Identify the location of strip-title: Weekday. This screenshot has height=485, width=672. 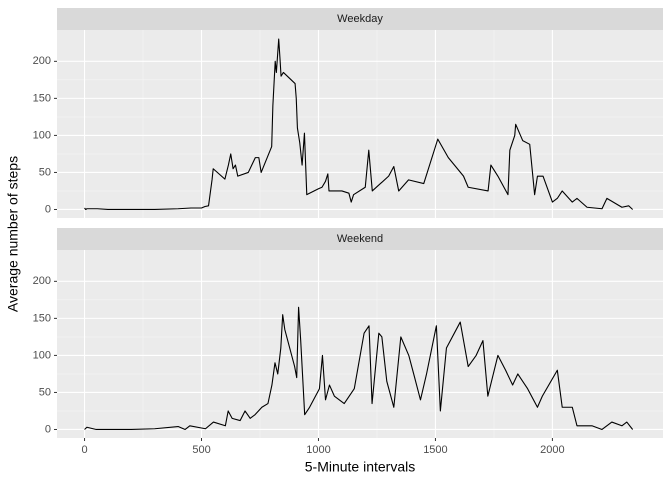
(360, 19).